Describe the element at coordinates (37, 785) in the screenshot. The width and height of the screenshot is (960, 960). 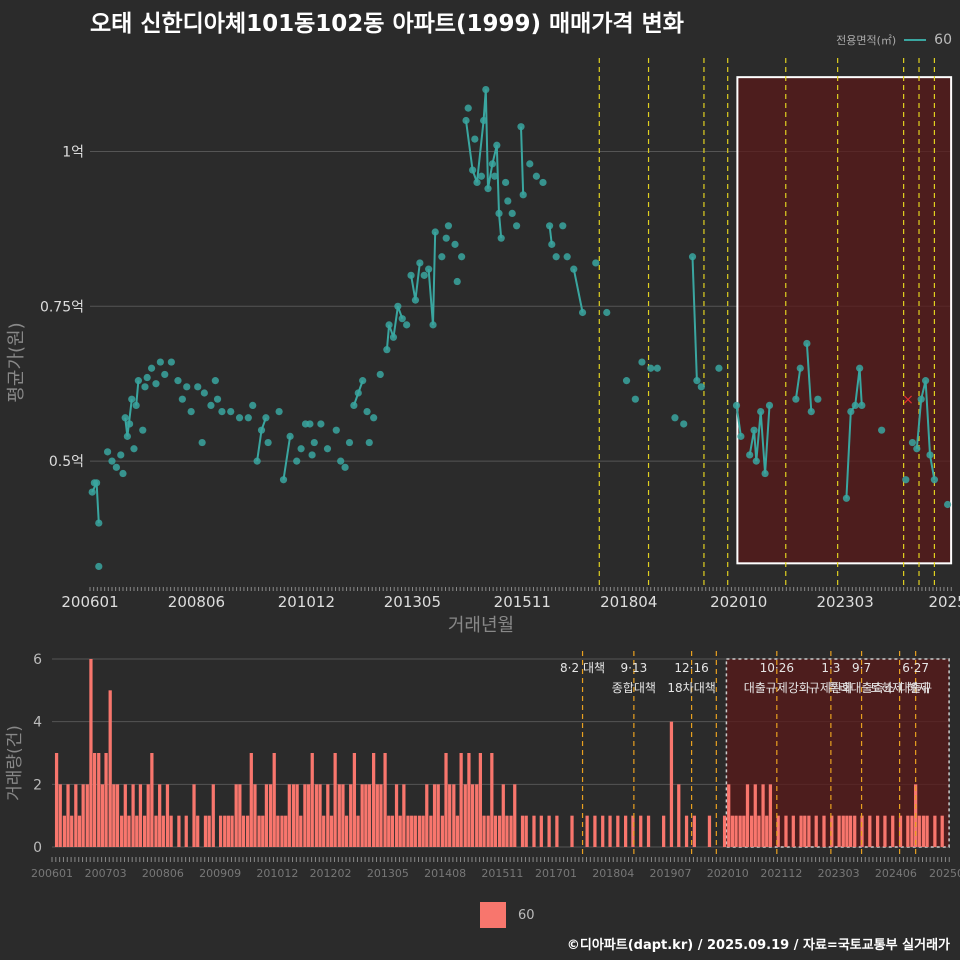
I see `y-tick-label: 2` at that location.